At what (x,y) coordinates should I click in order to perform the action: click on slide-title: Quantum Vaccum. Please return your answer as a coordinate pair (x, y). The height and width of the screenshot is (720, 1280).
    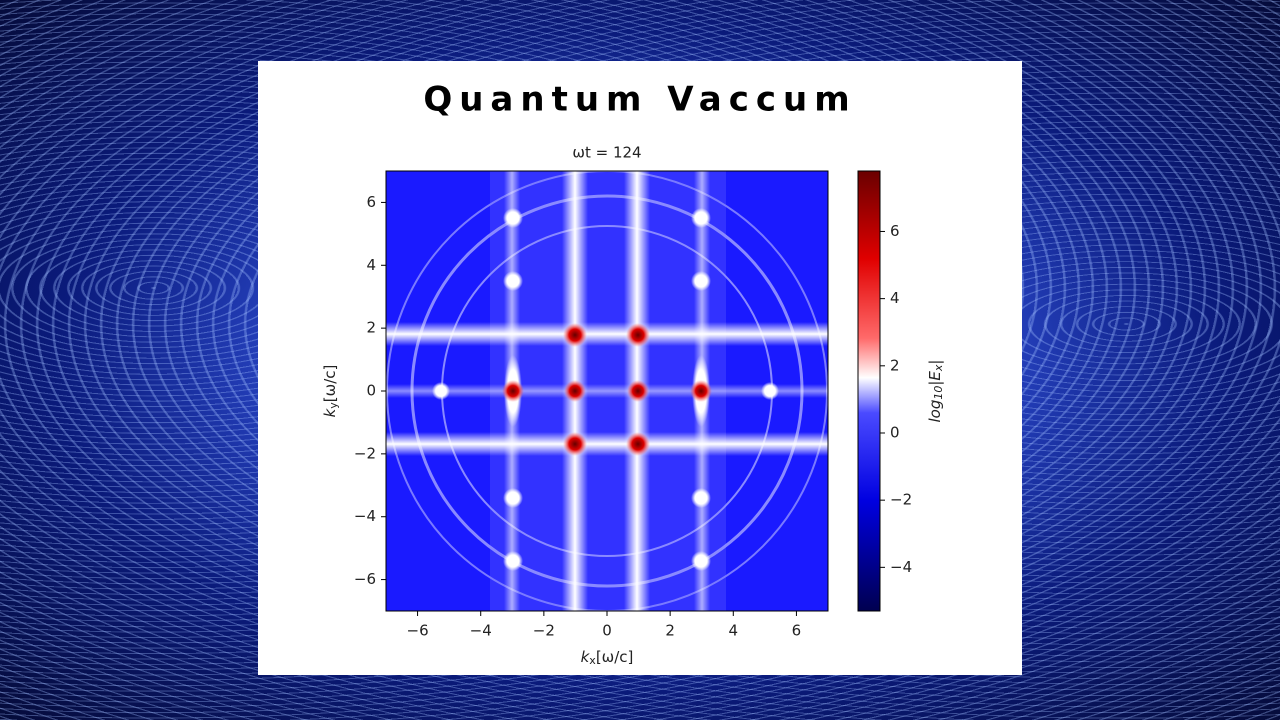
    Looking at the image, I should click on (639, 100).